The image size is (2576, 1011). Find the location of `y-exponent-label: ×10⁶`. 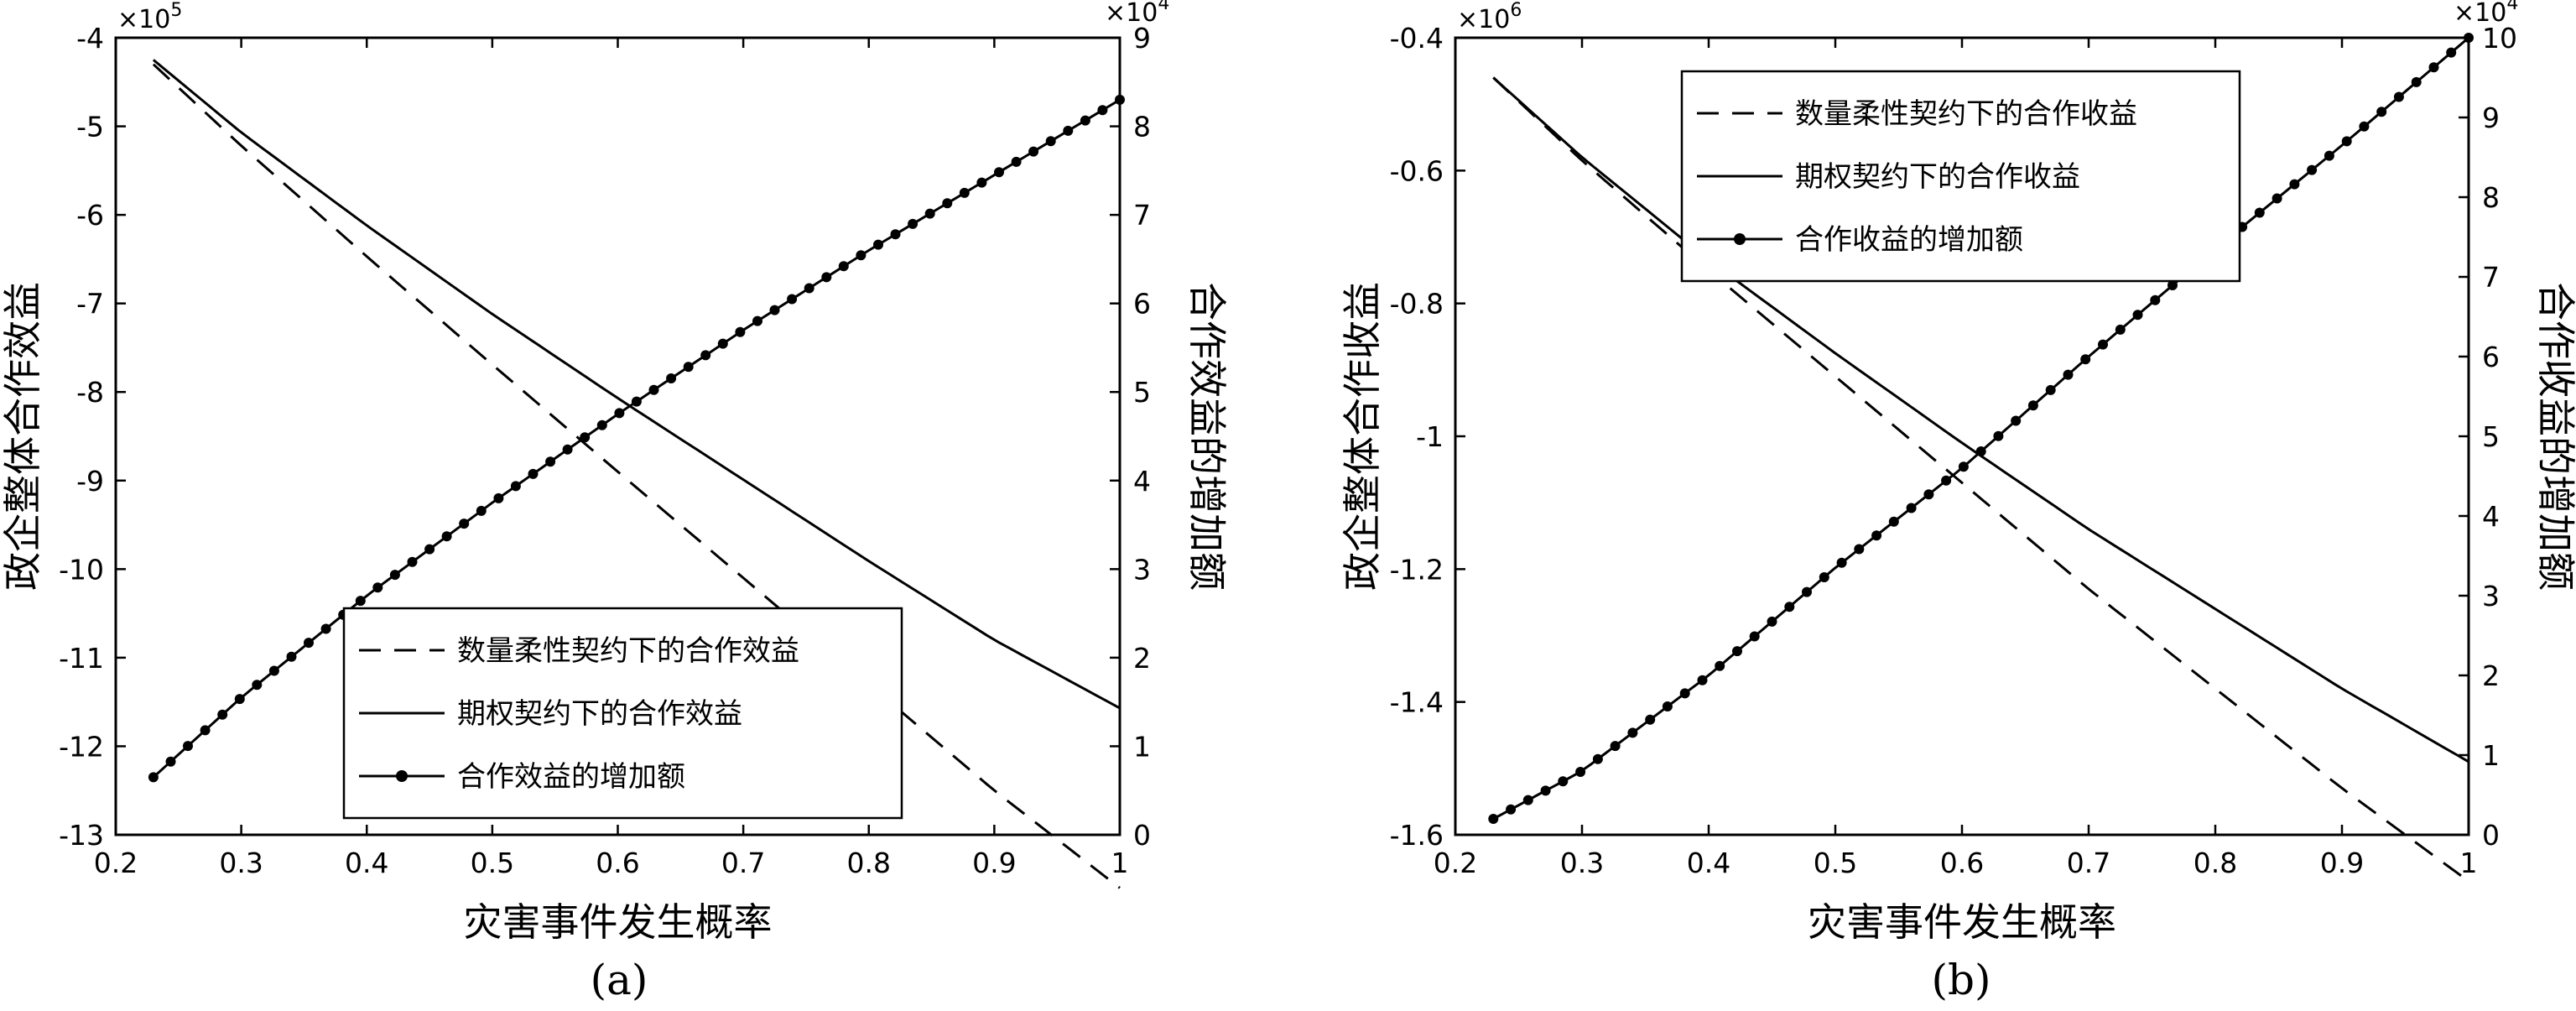

y-exponent-label: ×10⁶ is located at coordinates (1489, 17).